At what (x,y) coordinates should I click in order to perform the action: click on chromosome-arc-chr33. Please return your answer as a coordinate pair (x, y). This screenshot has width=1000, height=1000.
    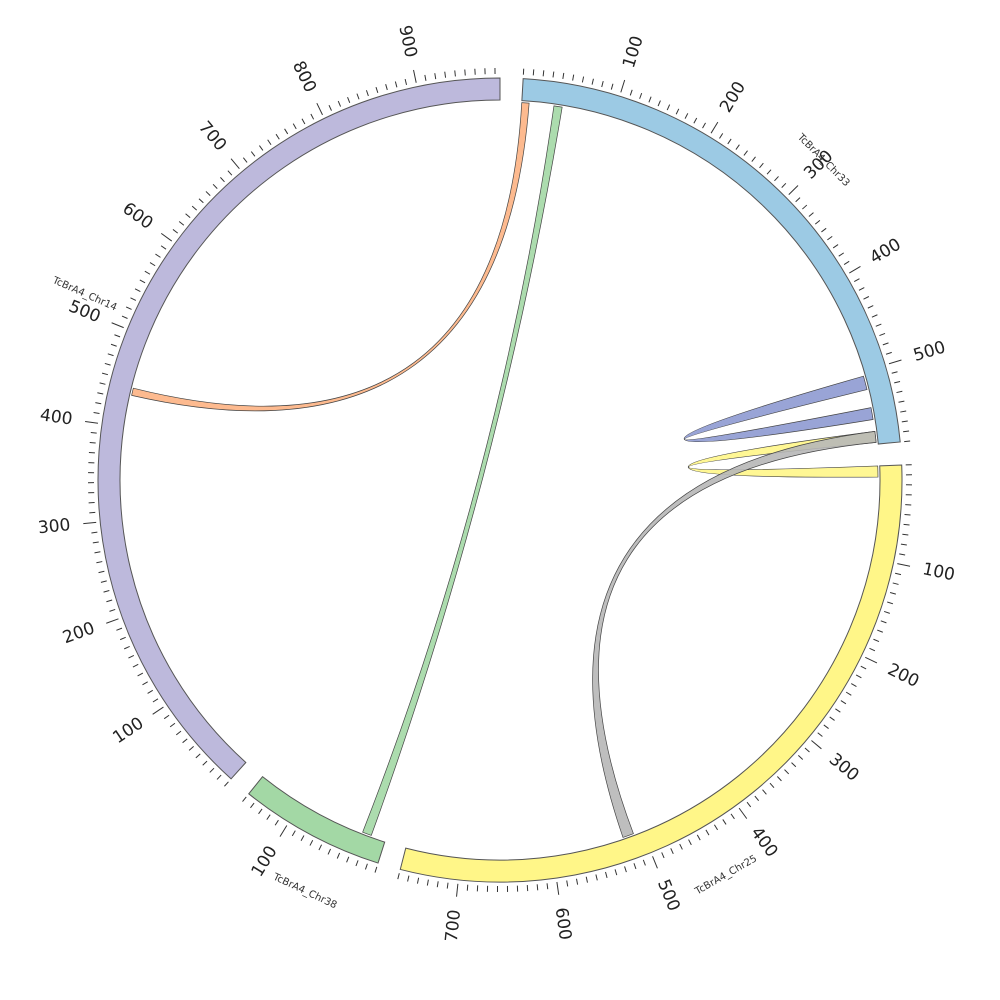
    Looking at the image, I should click on (711, 261).